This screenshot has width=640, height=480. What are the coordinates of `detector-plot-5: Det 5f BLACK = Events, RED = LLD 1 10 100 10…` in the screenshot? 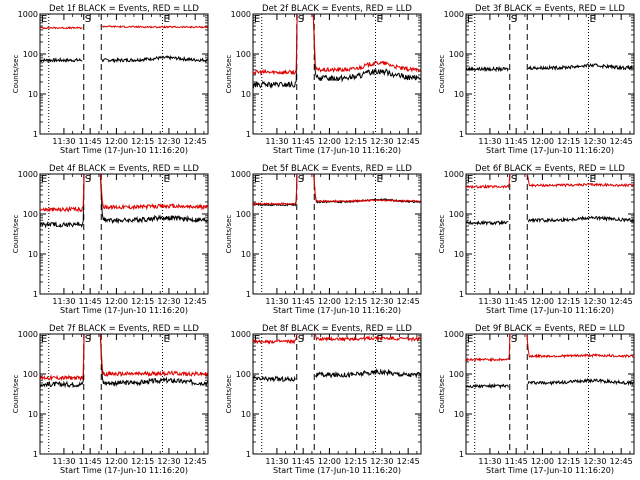 It's located at (323, 239).